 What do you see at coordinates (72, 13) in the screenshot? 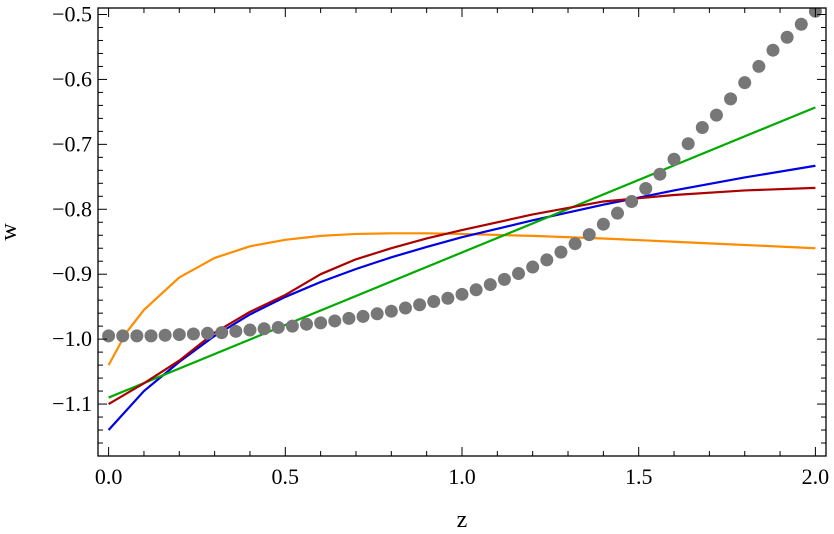
I see `y-tick-label: −0.5` at bounding box center [72, 13].